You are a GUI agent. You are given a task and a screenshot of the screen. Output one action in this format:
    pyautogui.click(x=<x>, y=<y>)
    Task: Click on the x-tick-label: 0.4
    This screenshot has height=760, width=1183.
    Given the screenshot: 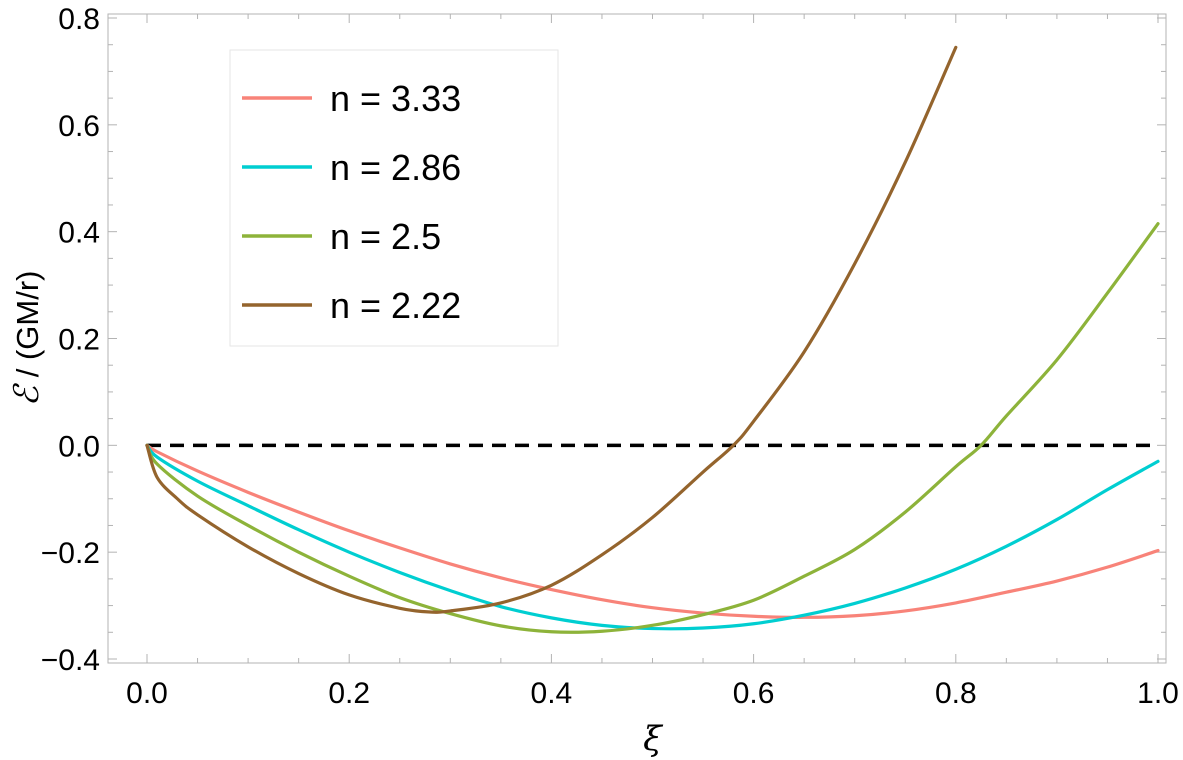 What is the action you would take?
    pyautogui.click(x=552, y=693)
    